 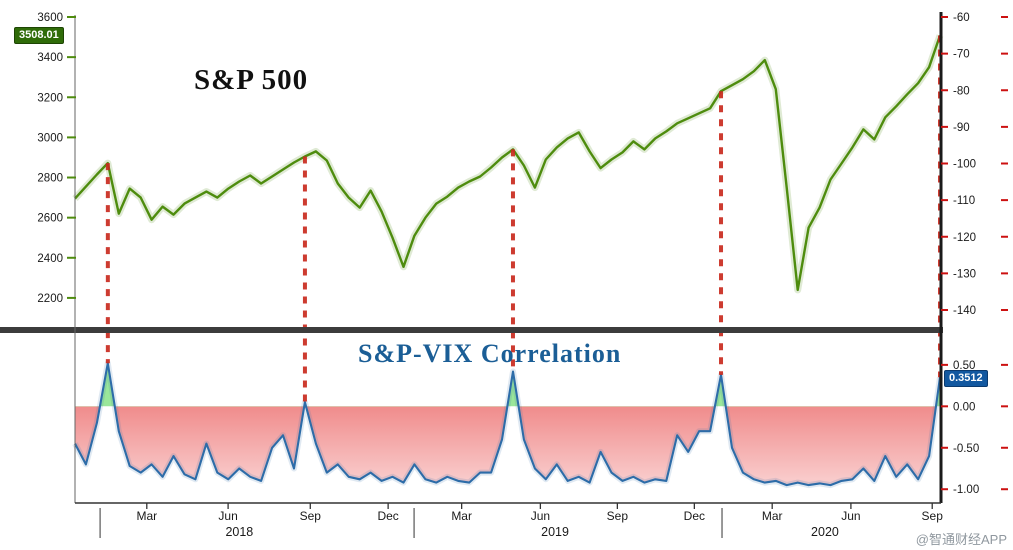 I want to click on svg-text: -140, so click(x=964, y=311).